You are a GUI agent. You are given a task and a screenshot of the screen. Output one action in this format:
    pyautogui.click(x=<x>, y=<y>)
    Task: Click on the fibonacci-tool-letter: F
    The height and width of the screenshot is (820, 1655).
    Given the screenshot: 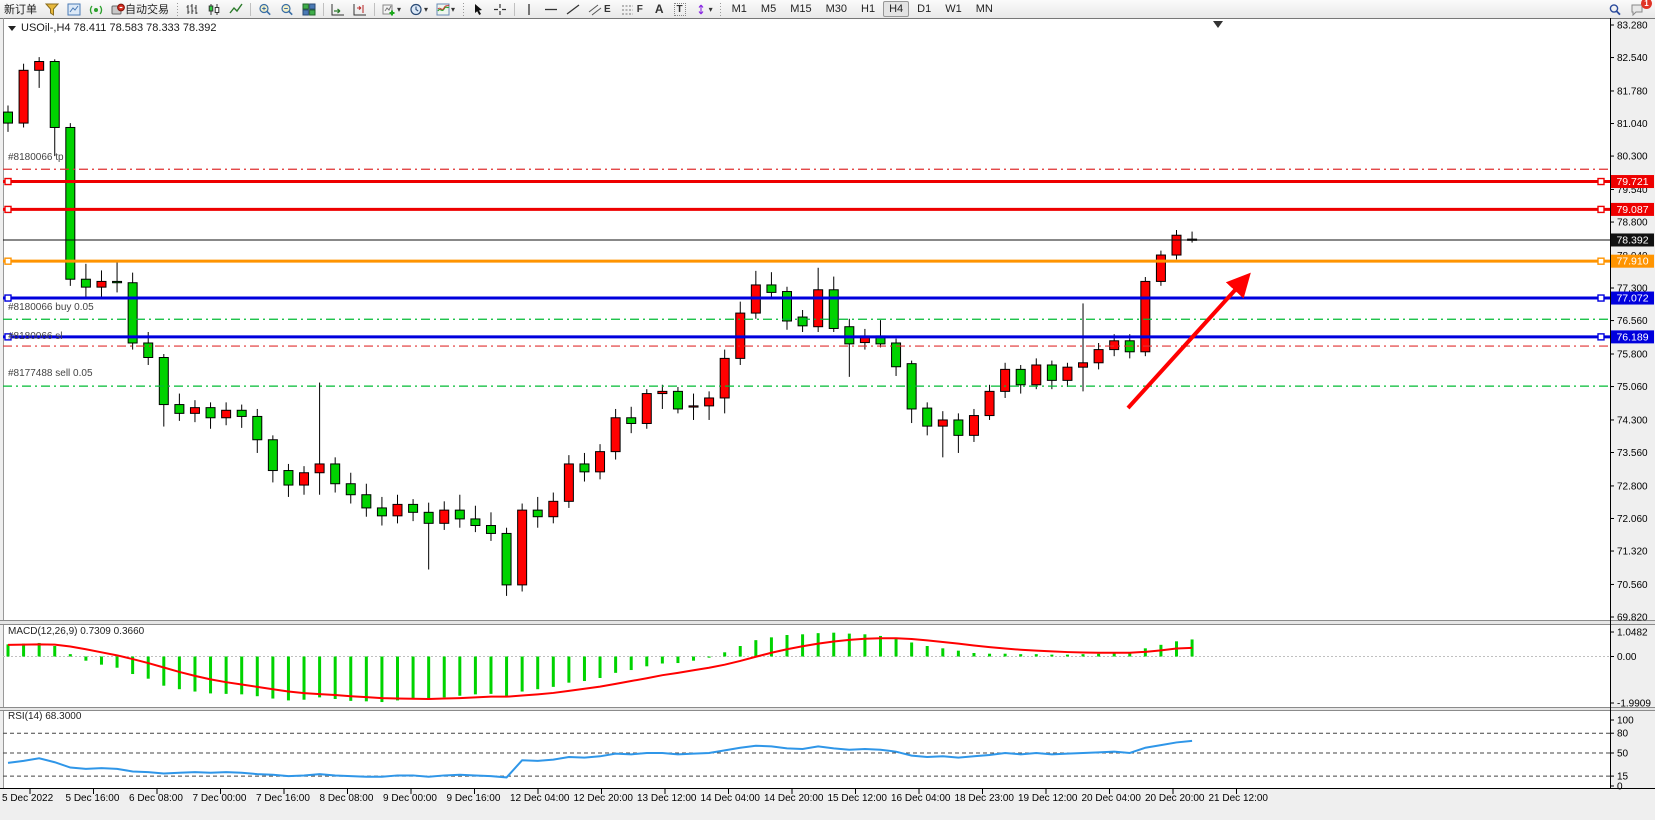 What is the action you would take?
    pyautogui.click(x=639, y=9)
    